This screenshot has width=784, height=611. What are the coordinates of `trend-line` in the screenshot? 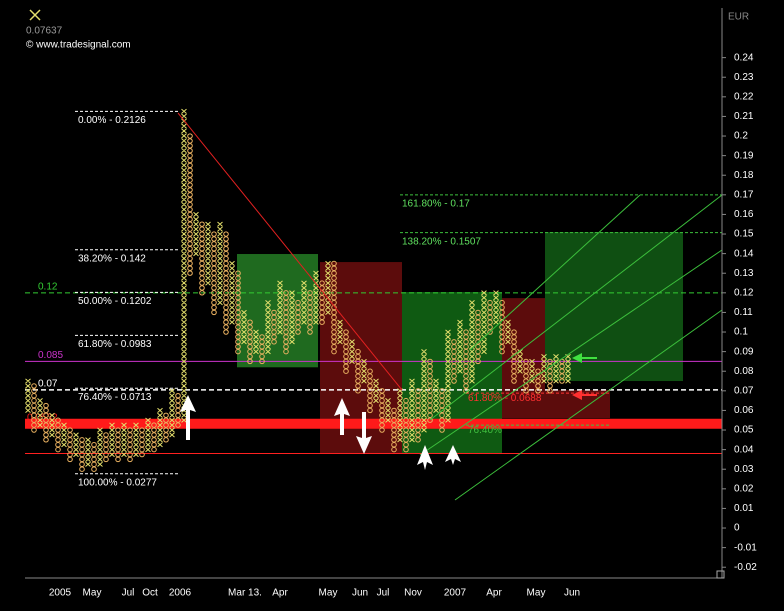 It's located at (290, 251).